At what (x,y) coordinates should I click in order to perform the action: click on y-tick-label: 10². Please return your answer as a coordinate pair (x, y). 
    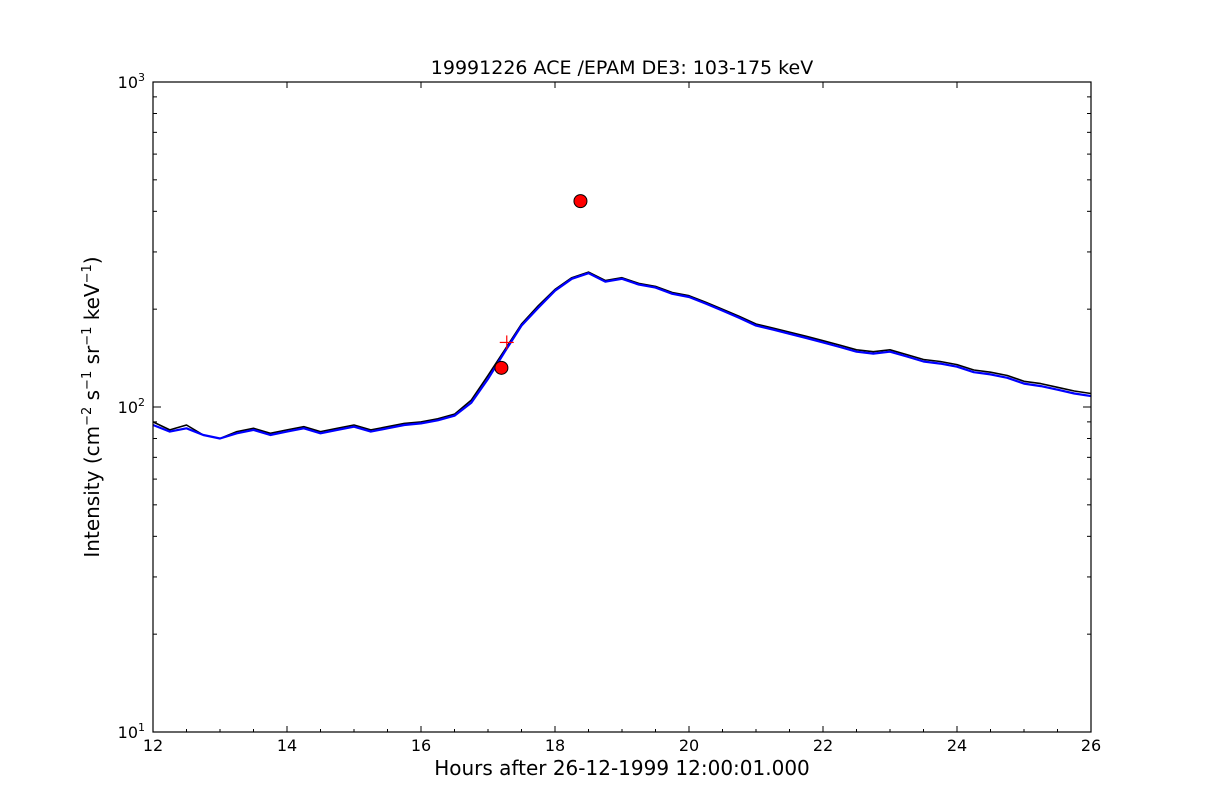
    Looking at the image, I should click on (131, 406).